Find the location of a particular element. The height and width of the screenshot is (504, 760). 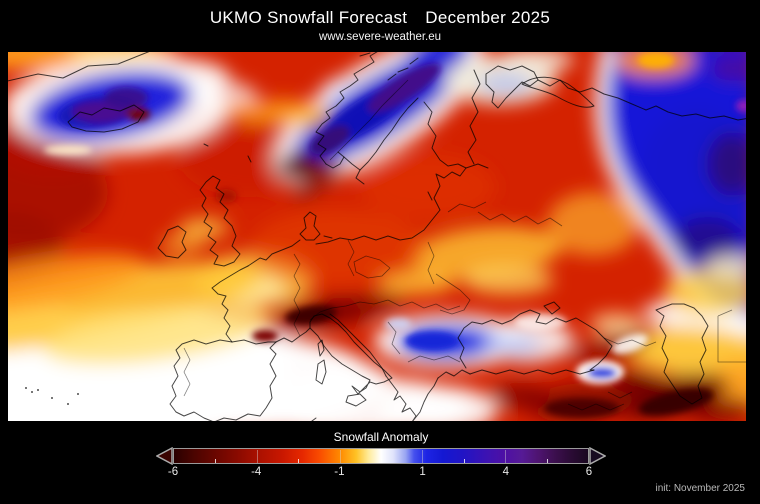

colorbar-gradient is located at coordinates (381, 456).